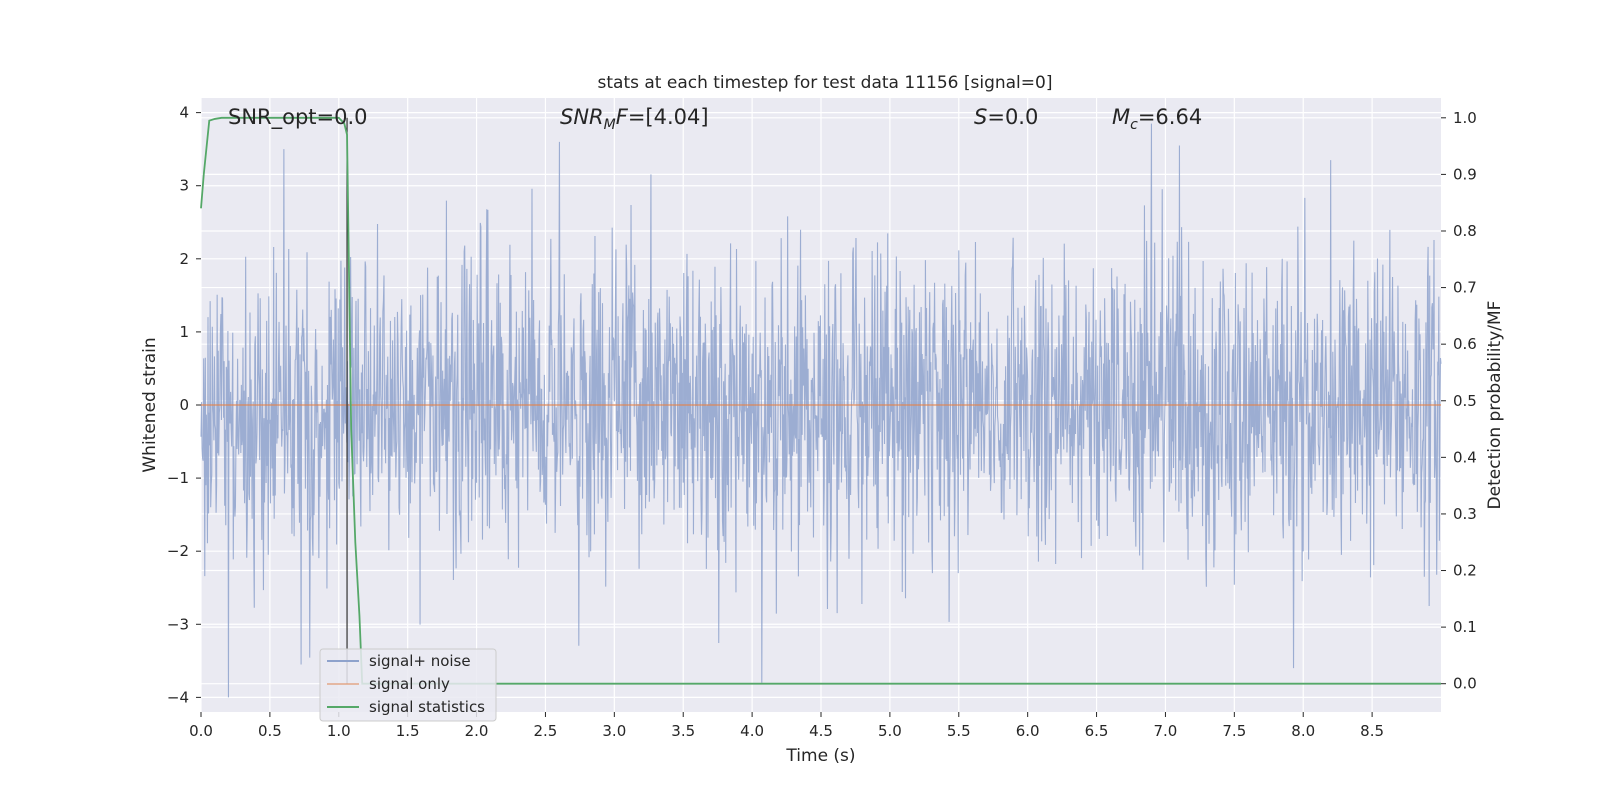 The width and height of the screenshot is (1600, 800). What do you see at coordinates (1465, 684) in the screenshot?
I see `y-right-tick-label: 0.0` at bounding box center [1465, 684].